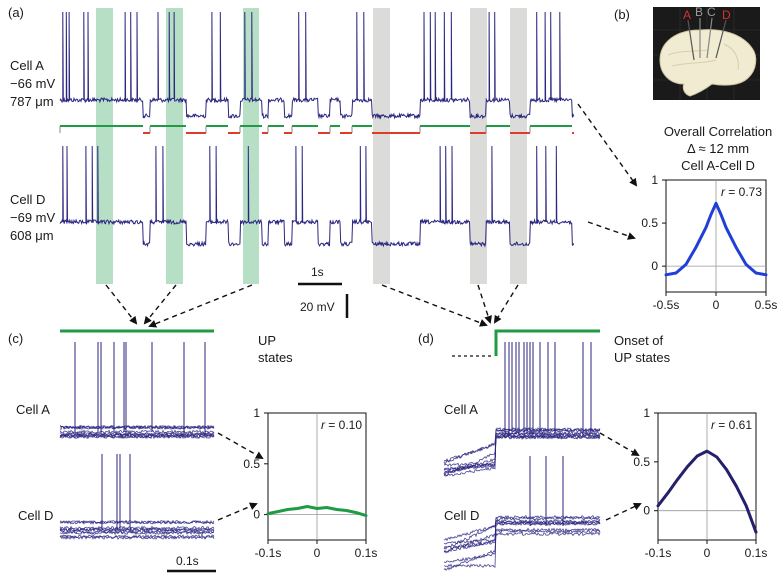 Image resolution: width=783 pixels, height=579 pixels. Describe the element at coordinates (316, 129) in the screenshot. I see `up-down-state-indicator` at that location.